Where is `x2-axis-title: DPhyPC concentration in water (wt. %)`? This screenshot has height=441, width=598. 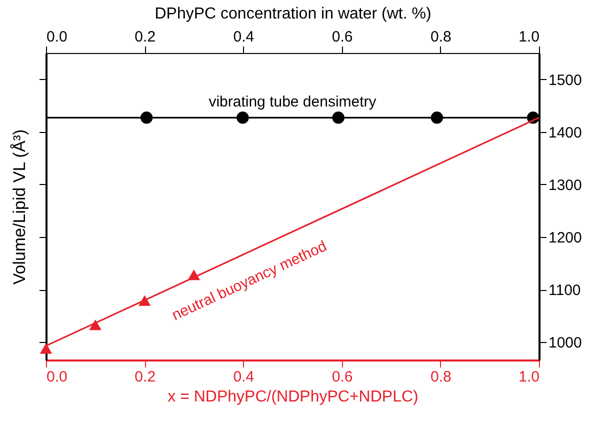 x2-axis-title: DPhyPC concentration in water (wt. %) is located at coordinates (293, 14).